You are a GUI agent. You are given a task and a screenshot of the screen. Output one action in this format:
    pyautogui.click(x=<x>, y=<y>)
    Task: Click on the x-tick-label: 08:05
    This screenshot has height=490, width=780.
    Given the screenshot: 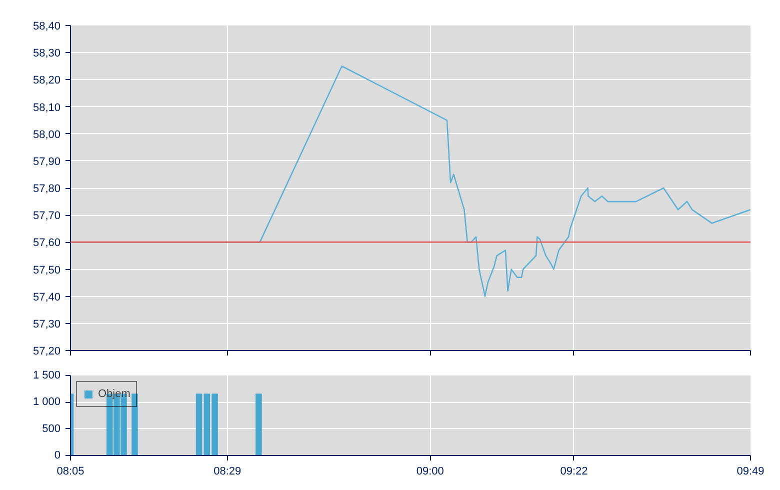 What is the action you would take?
    pyautogui.click(x=70, y=472)
    